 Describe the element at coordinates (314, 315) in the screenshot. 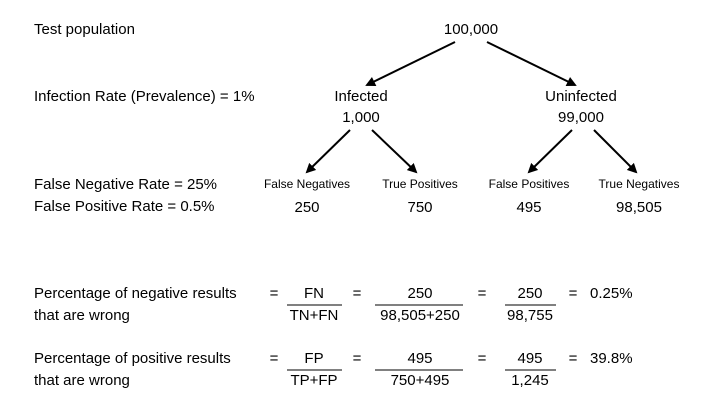

I see `denominator: TN+FN` at that location.